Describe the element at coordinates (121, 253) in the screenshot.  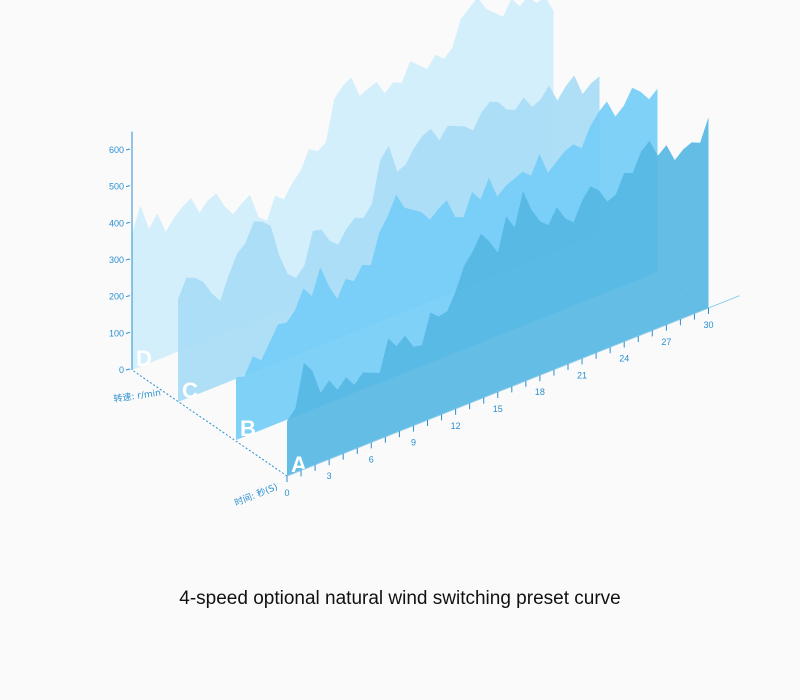
I see `y-axis: 0 100 200 300 400 500 600` at that location.